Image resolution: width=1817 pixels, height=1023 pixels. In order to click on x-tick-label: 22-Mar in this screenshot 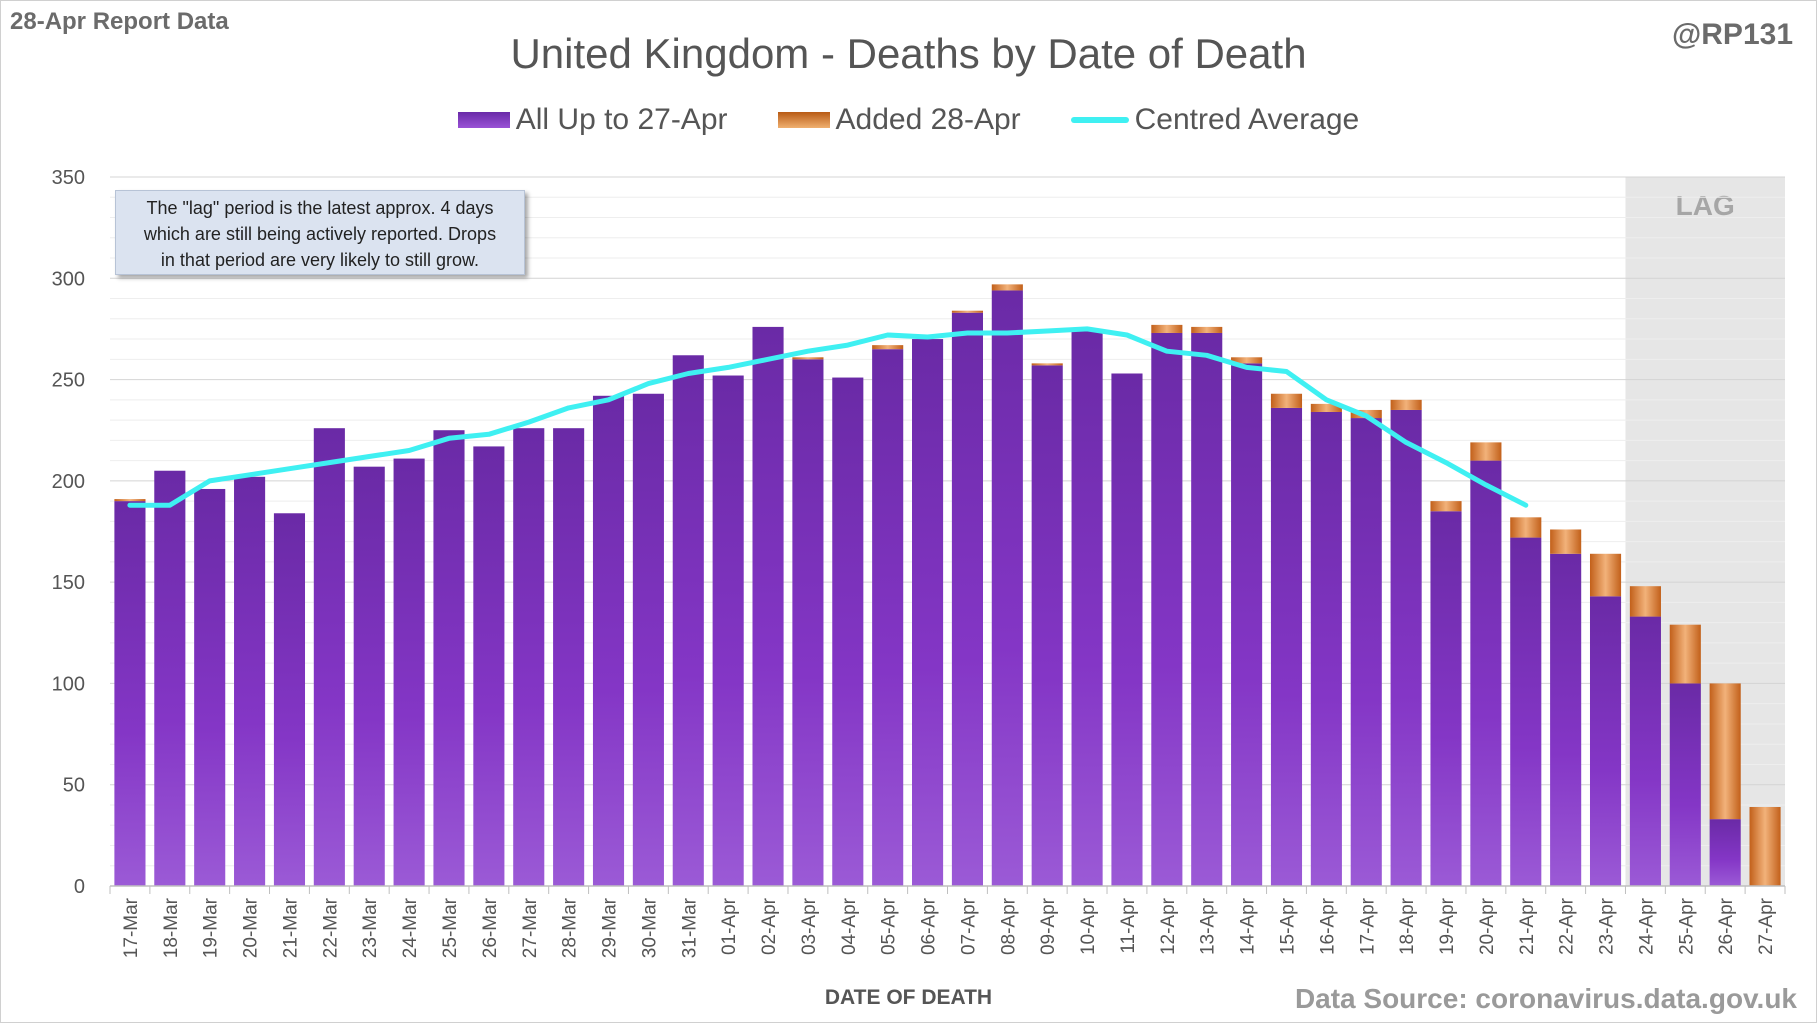, I will do `click(330, 927)`.